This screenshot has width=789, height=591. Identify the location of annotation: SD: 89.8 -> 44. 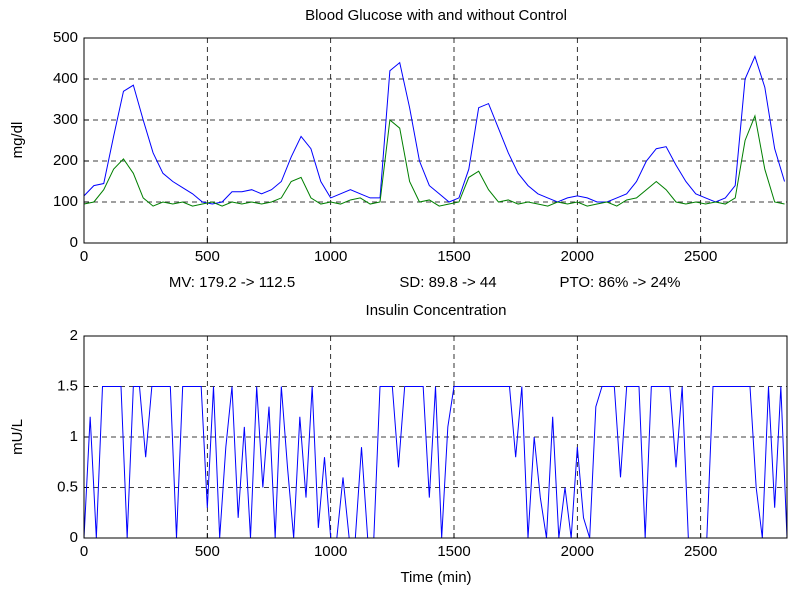
(447, 282).